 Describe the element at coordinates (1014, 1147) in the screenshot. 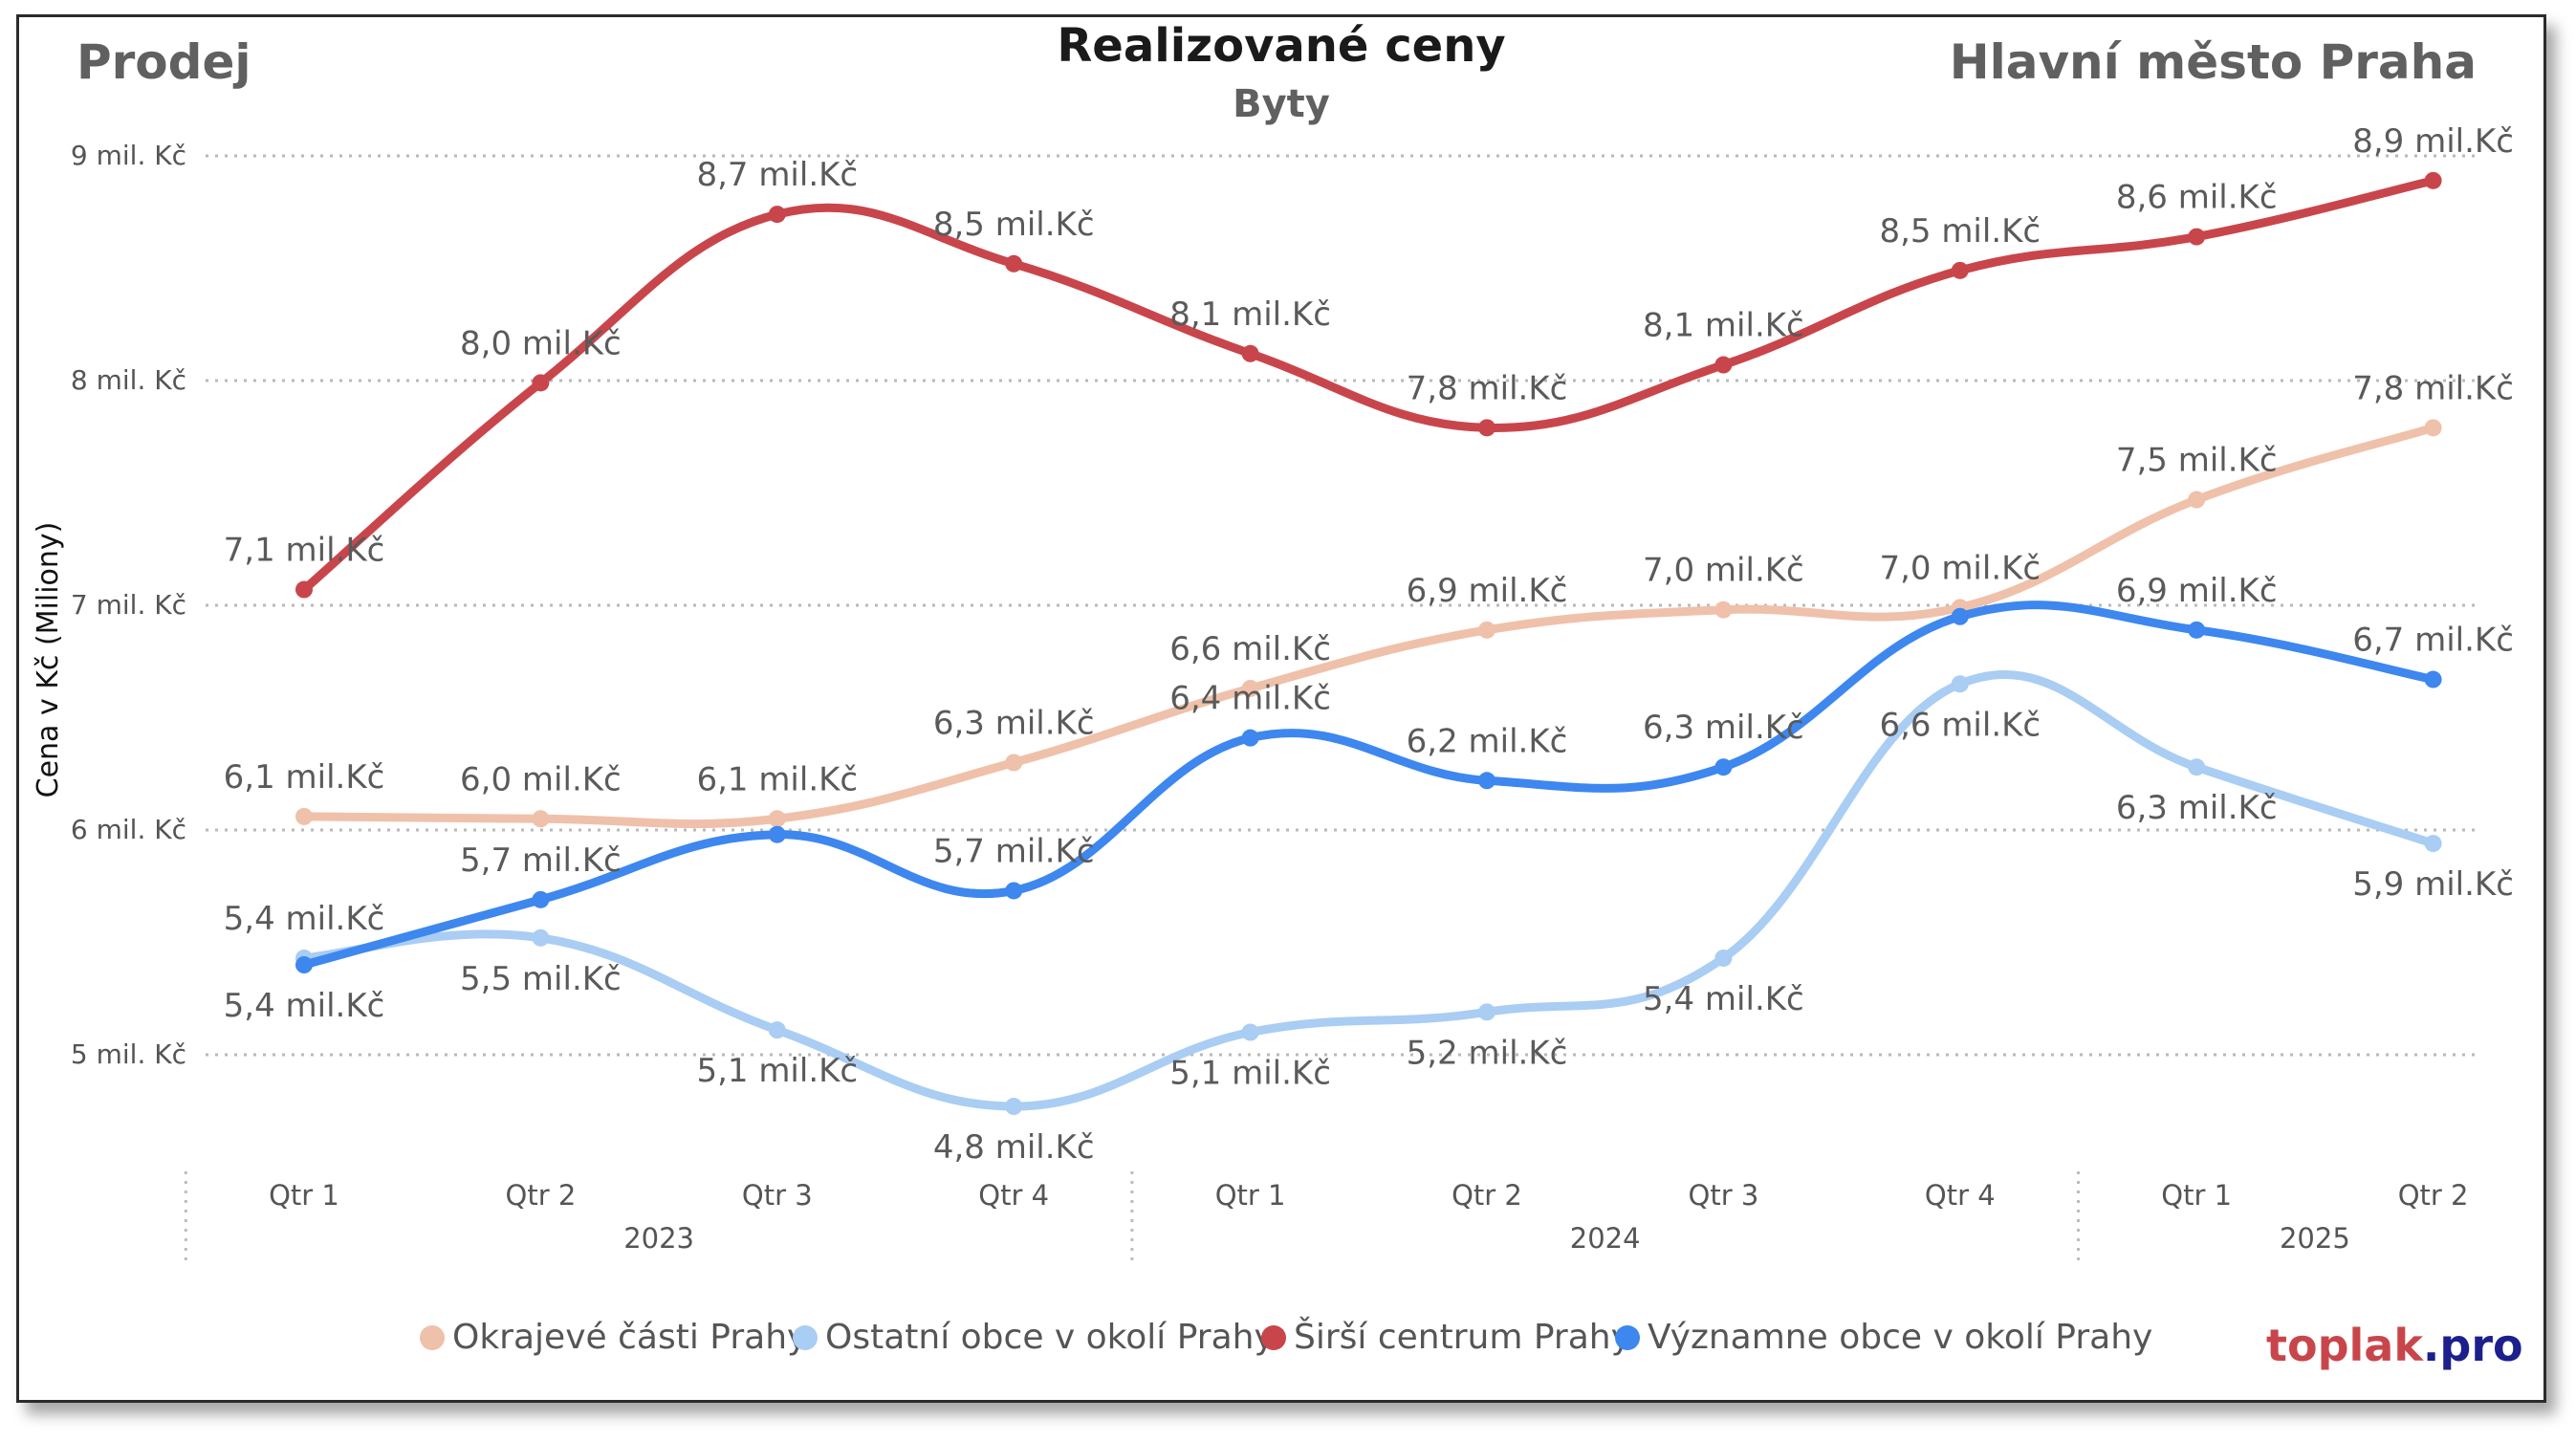

I see `data-label-1-3: 4,8 mil.Kč` at that location.